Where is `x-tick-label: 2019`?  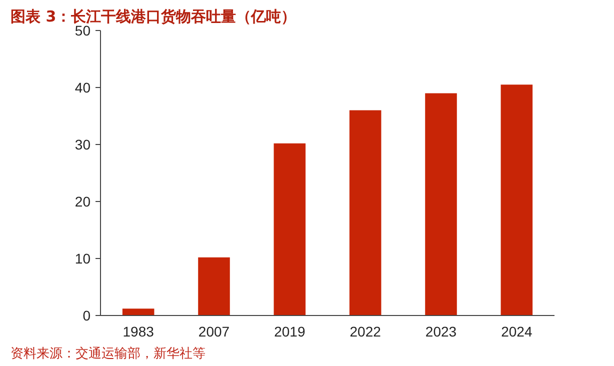
x-tick-label: 2019 is located at coordinates (290, 332).